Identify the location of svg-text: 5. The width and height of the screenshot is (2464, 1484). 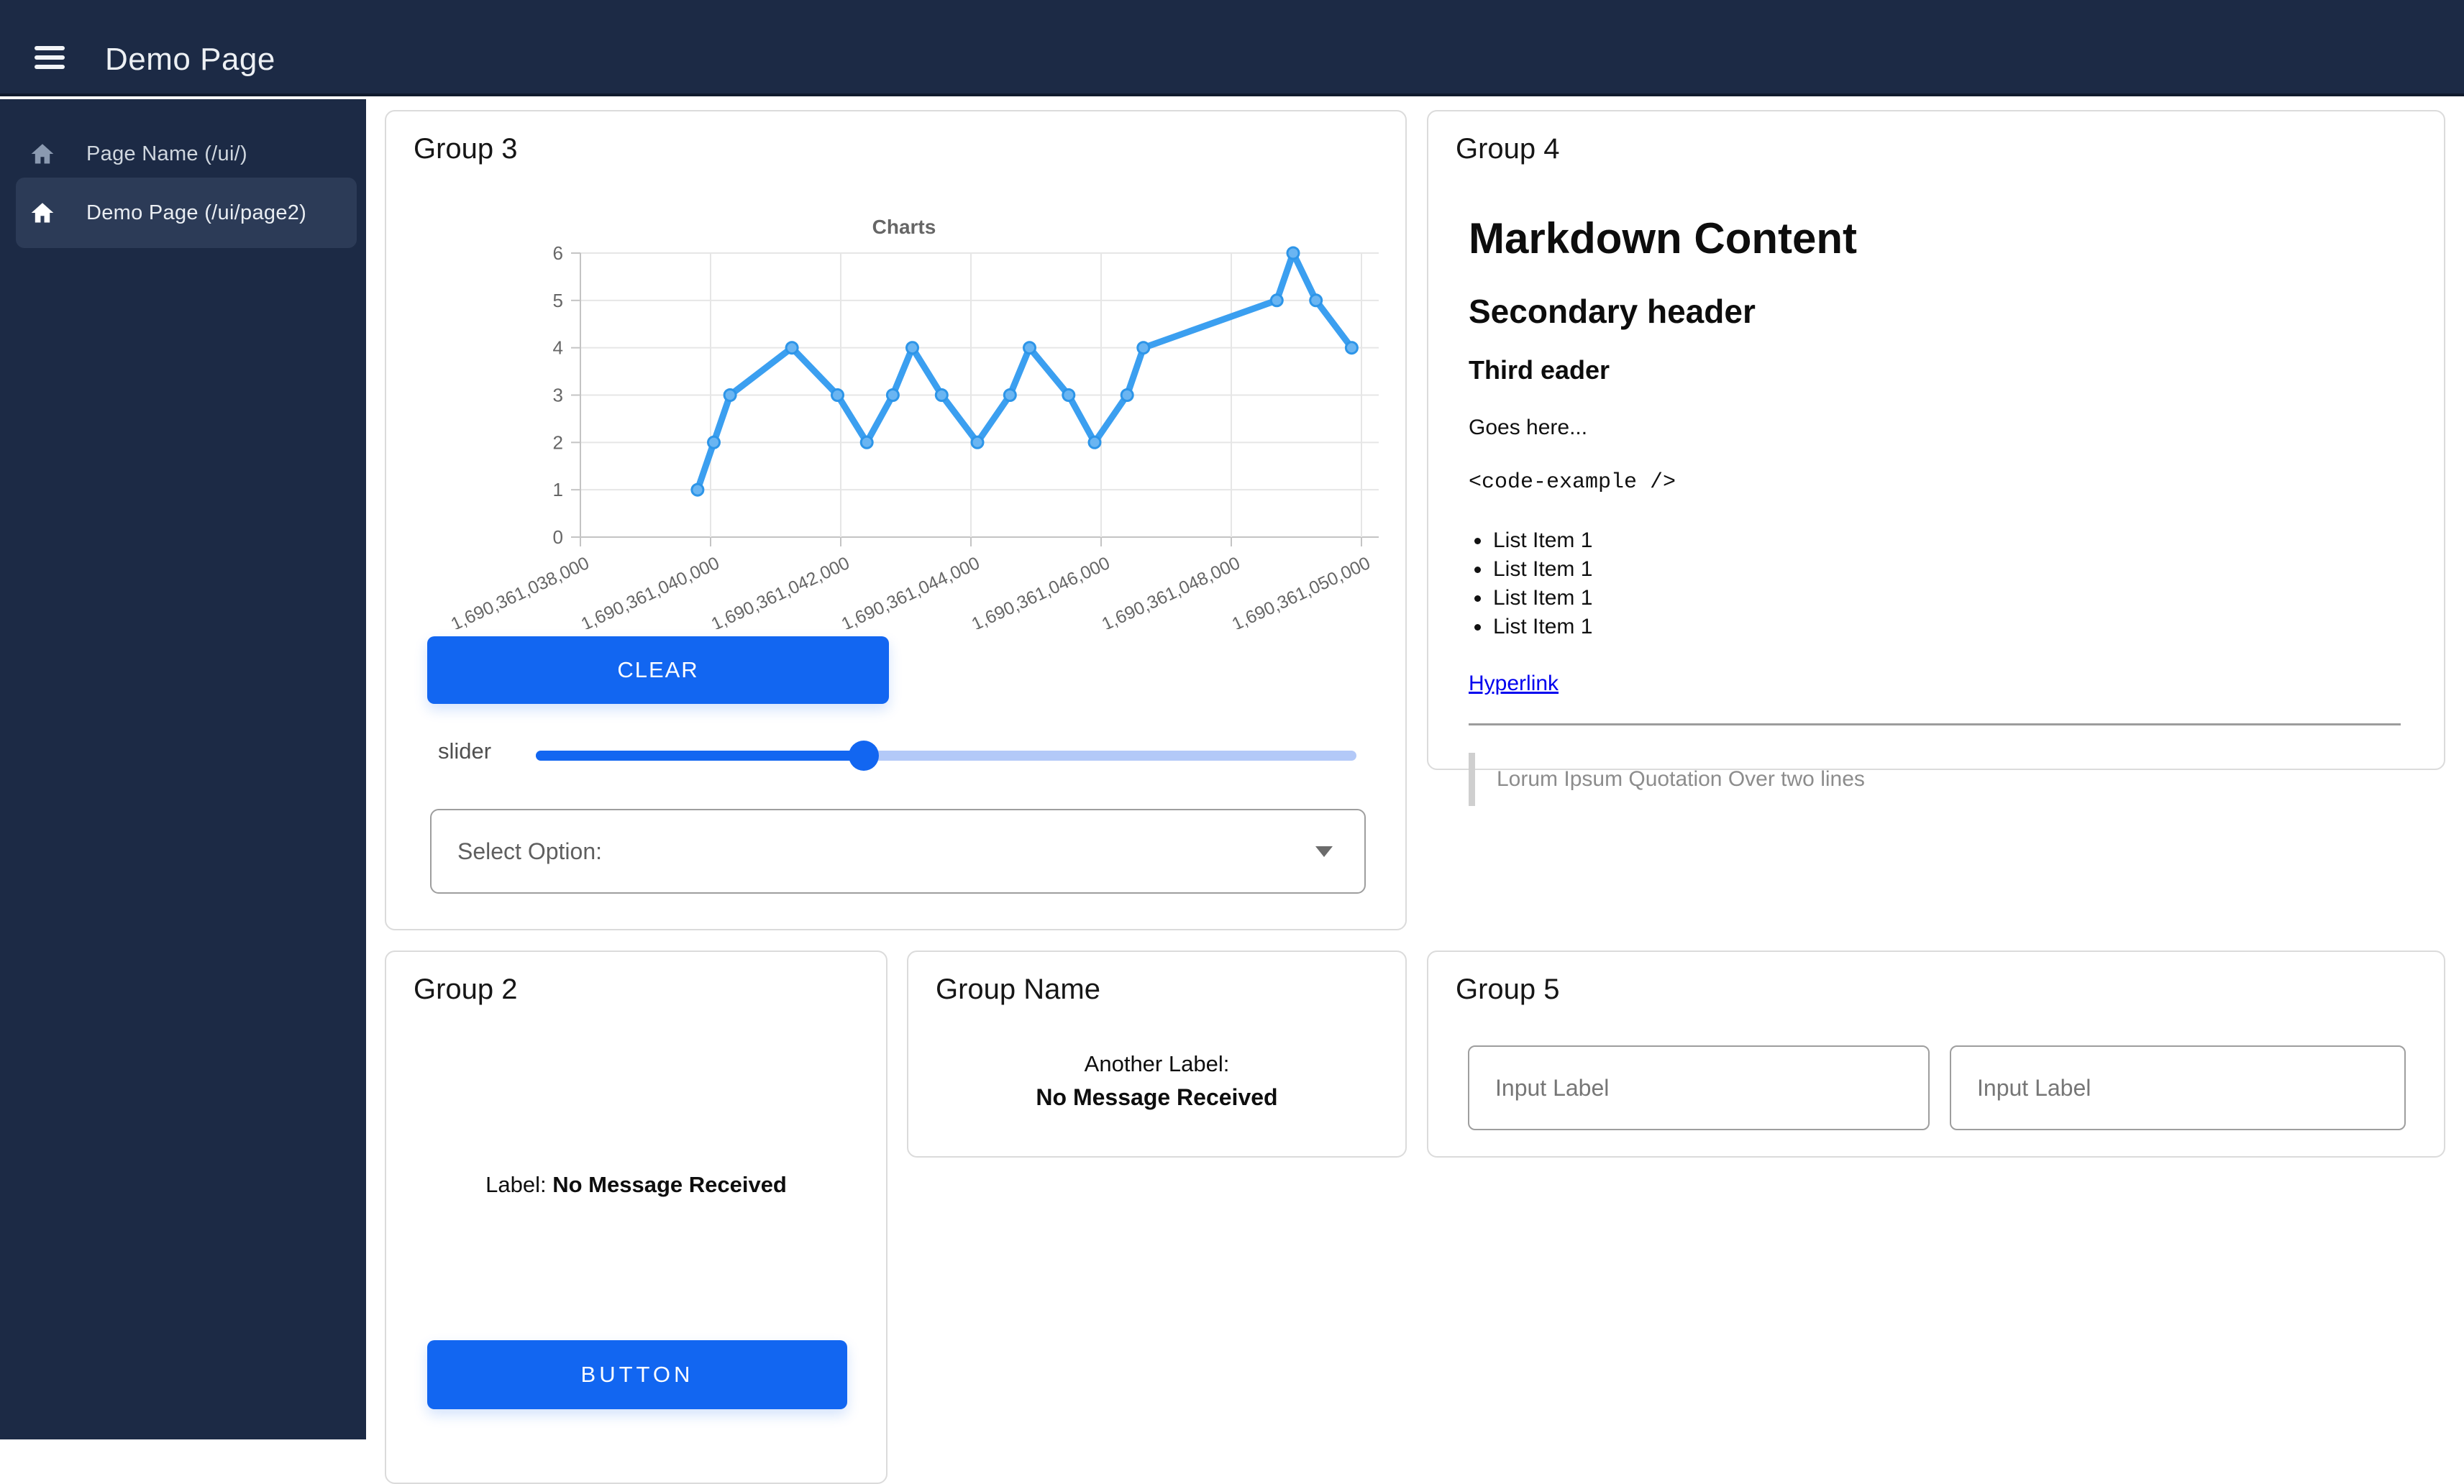
(558, 300).